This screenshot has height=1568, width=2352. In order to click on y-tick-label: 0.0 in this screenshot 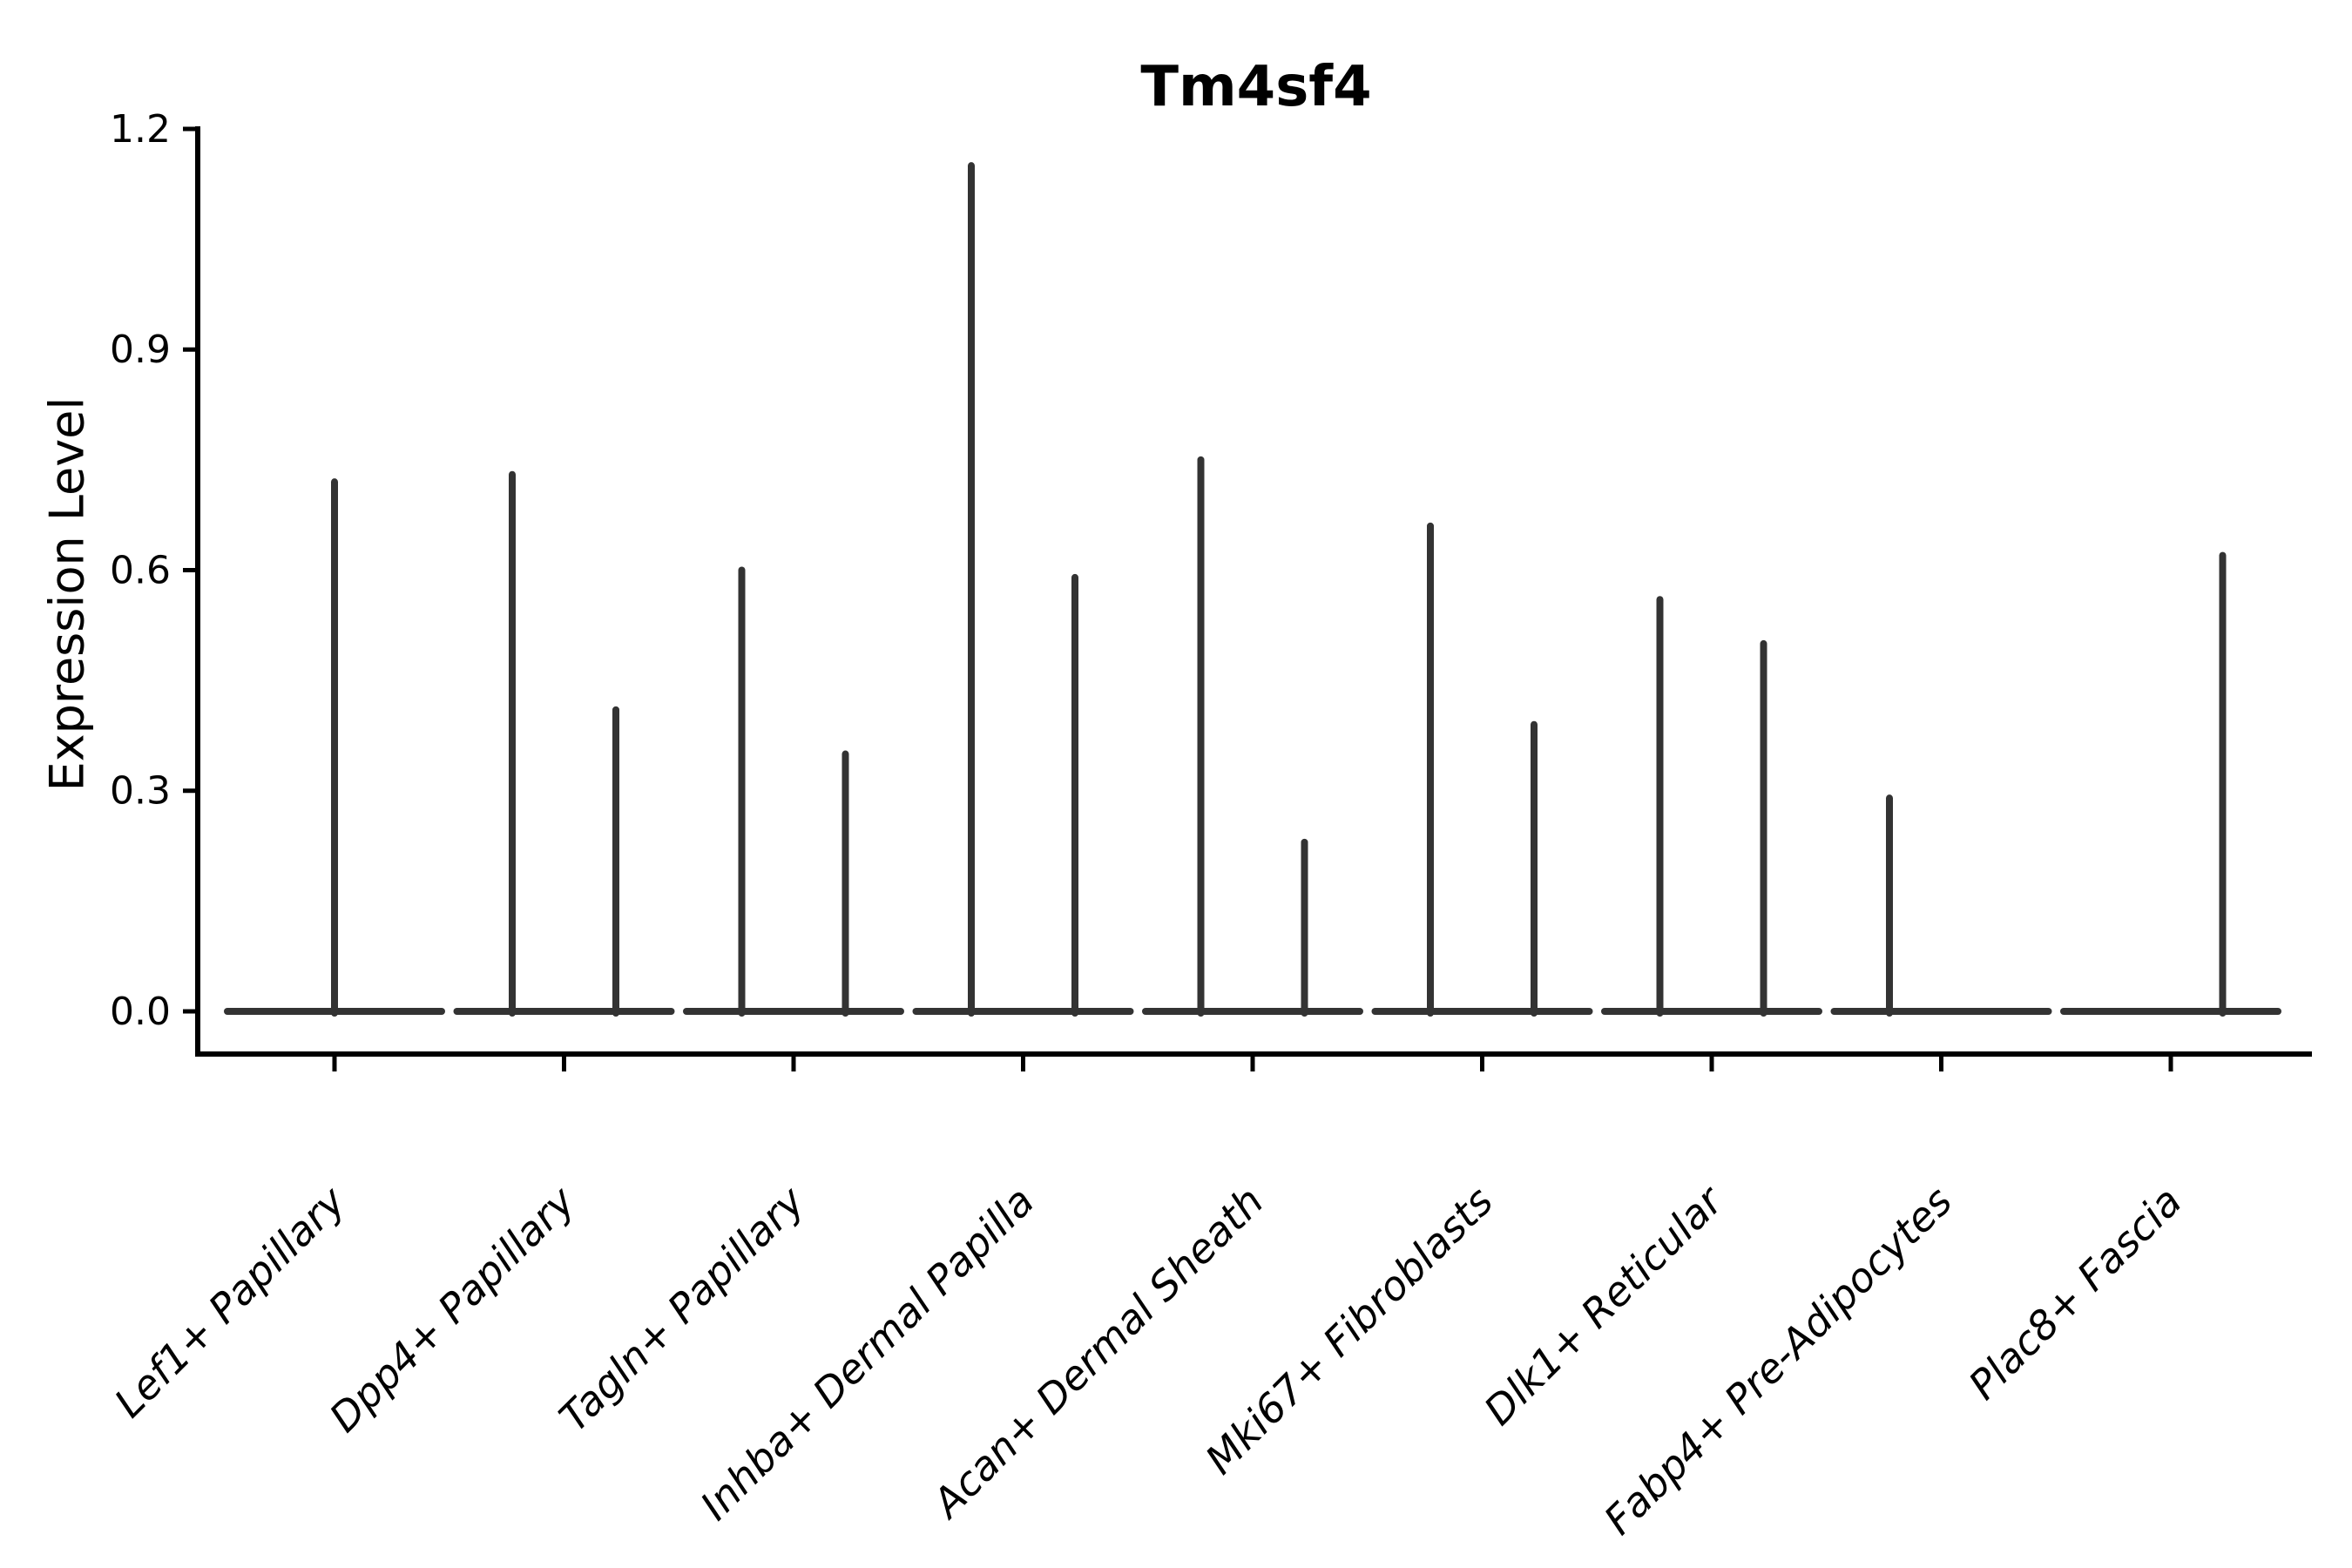, I will do `click(140, 1012)`.